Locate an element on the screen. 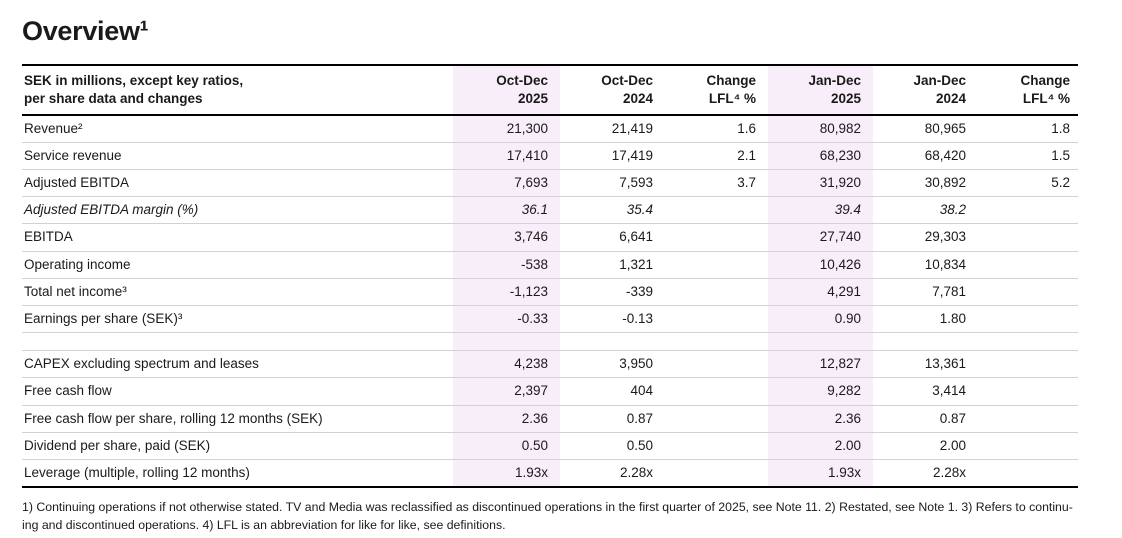  cell-value: 27,740 is located at coordinates (820, 237).